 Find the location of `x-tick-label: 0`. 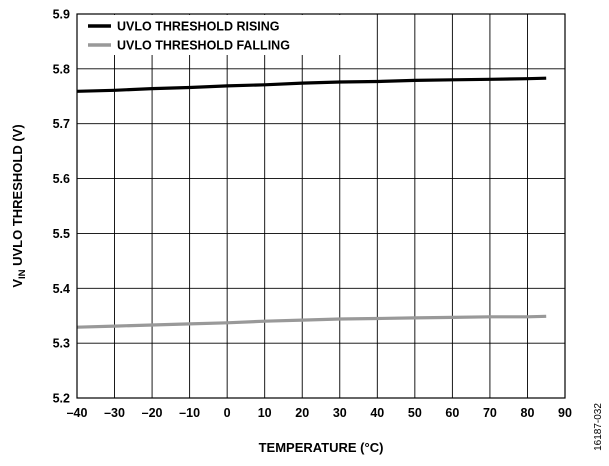

x-tick-label: 0 is located at coordinates (227, 413).